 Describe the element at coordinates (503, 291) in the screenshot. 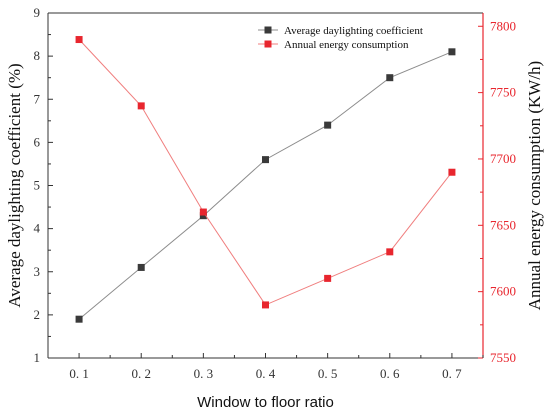

I see `right-tick-label: 7600` at that location.